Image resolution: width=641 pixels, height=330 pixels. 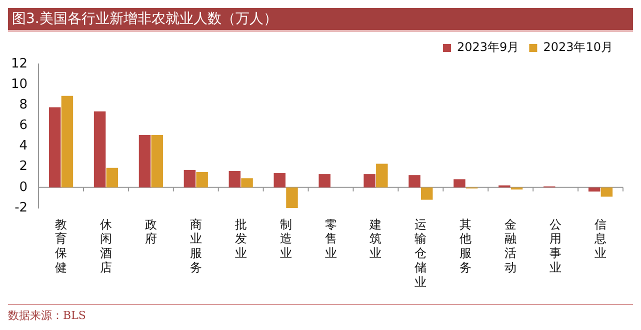 I want to click on x-tick-label: 建筑业, so click(x=375, y=238).